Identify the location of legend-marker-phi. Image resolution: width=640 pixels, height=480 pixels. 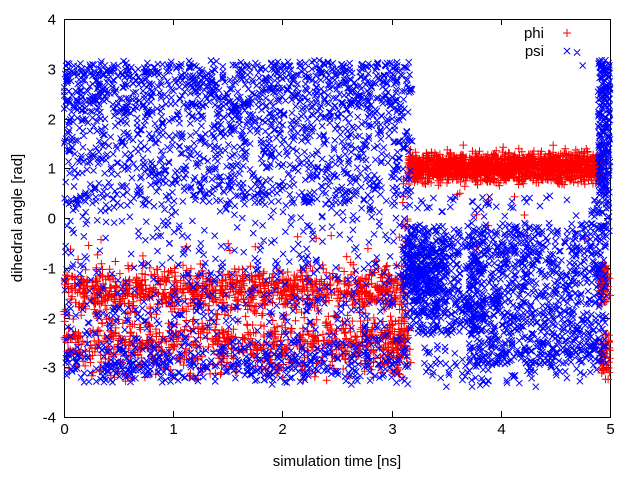
(567, 33).